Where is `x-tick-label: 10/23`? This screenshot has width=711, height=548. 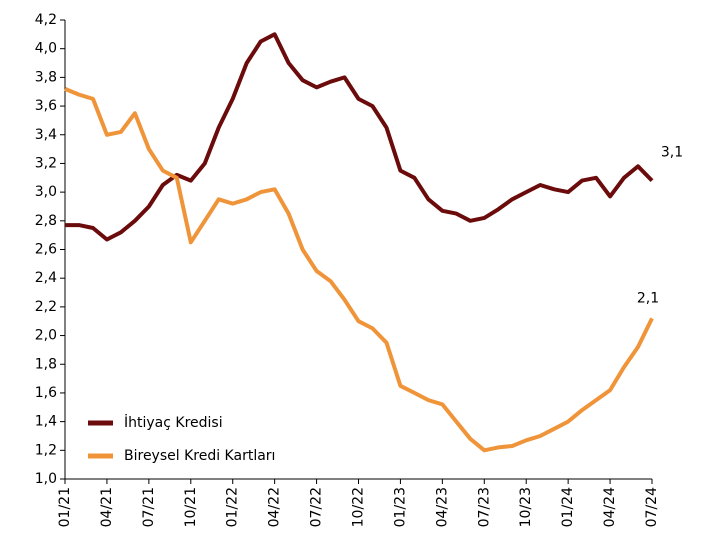
x-tick-label: 10/23 is located at coordinates (526, 507).